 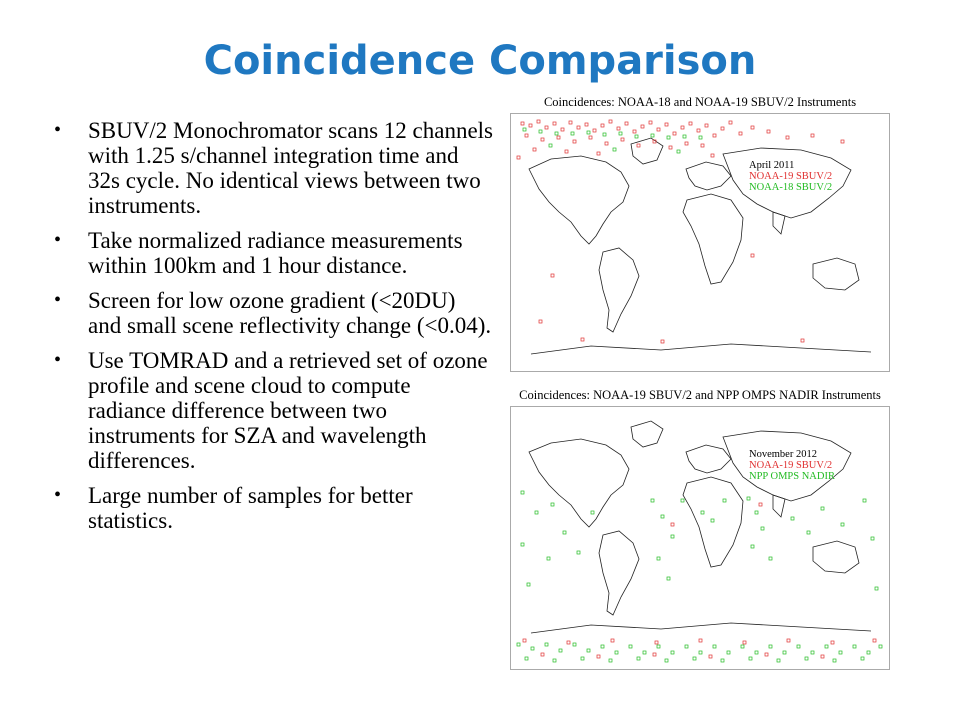 What do you see at coordinates (480, 61) in the screenshot?
I see `slide-title: Coincidence Comparison` at bounding box center [480, 61].